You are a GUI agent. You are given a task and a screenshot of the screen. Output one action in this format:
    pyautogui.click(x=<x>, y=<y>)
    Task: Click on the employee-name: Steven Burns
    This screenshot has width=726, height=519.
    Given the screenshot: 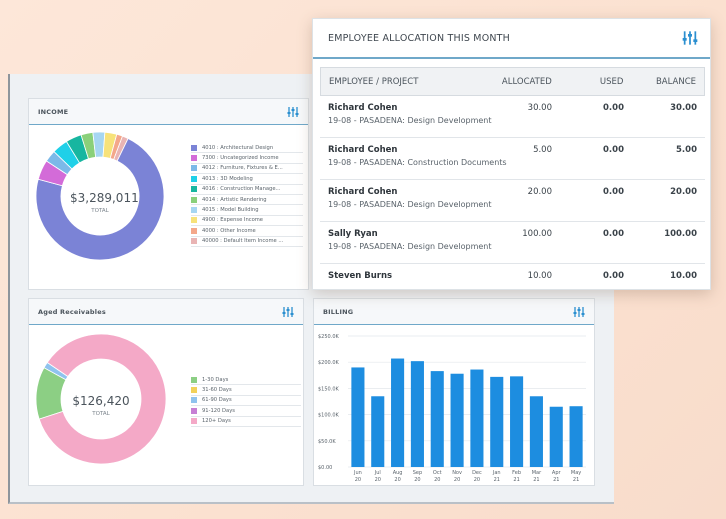 What is the action you would take?
    pyautogui.click(x=360, y=276)
    